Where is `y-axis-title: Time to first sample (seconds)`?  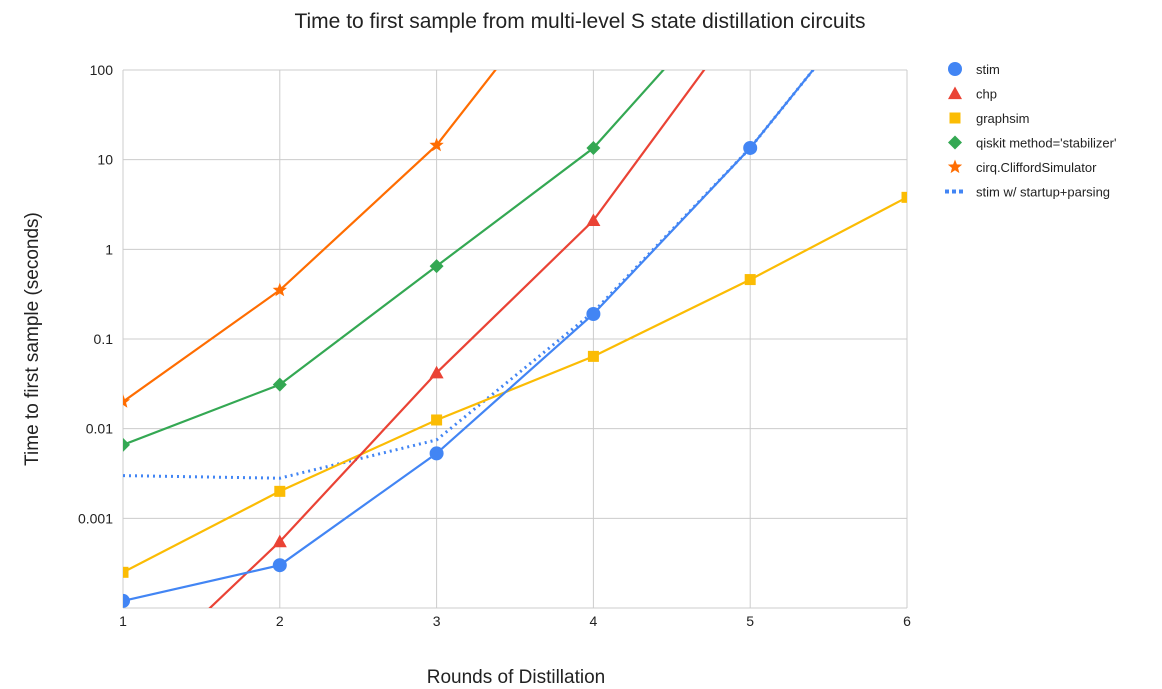 y-axis-title: Time to first sample (seconds) is located at coordinates (32, 339).